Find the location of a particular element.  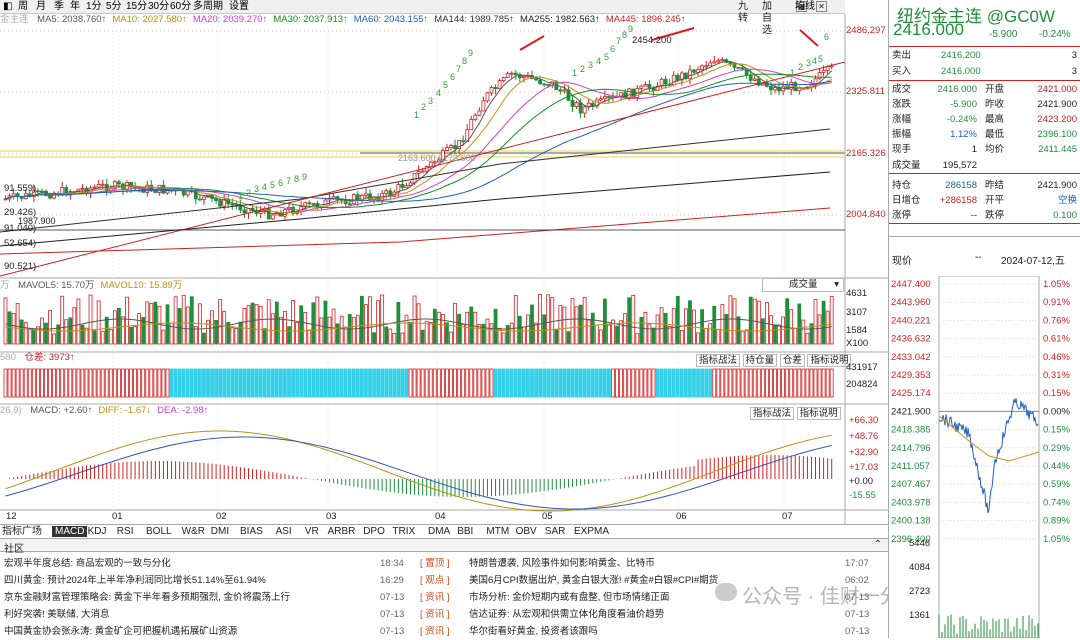

indicator-dropdown: 成交量 ▾ is located at coordinates (803, 285).